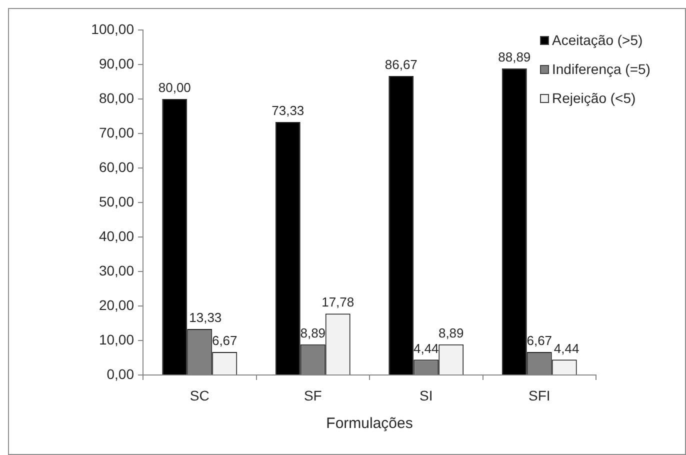 The width and height of the screenshot is (686, 455). What do you see at coordinates (116, 304) in the screenshot?
I see `y-tick-label: 20,00` at bounding box center [116, 304].